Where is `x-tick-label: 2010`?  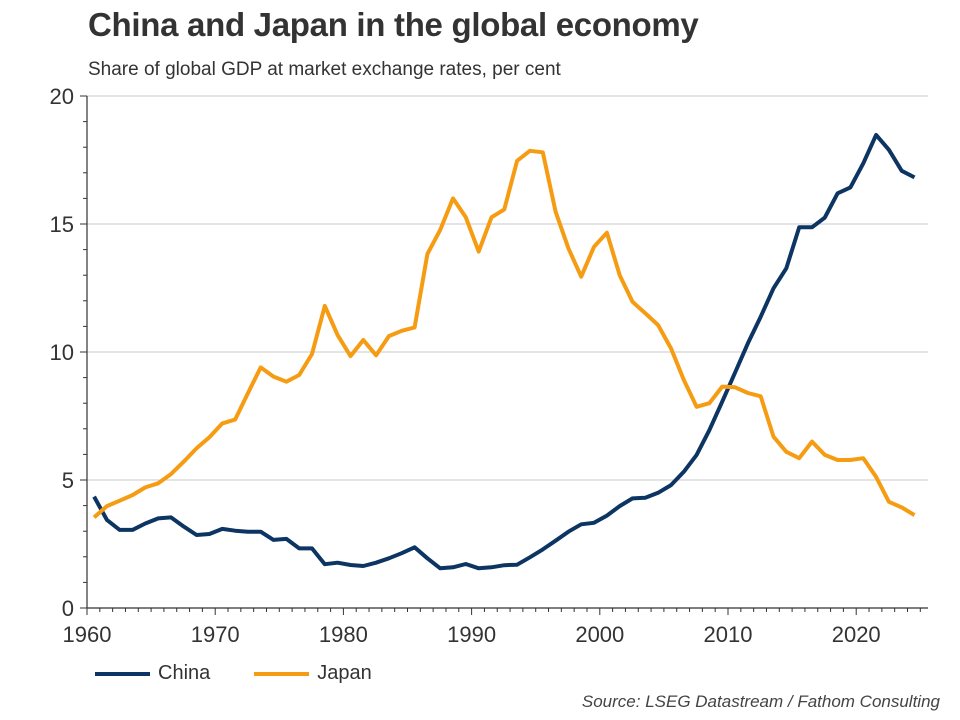
x-tick-label: 2010 is located at coordinates (728, 634).